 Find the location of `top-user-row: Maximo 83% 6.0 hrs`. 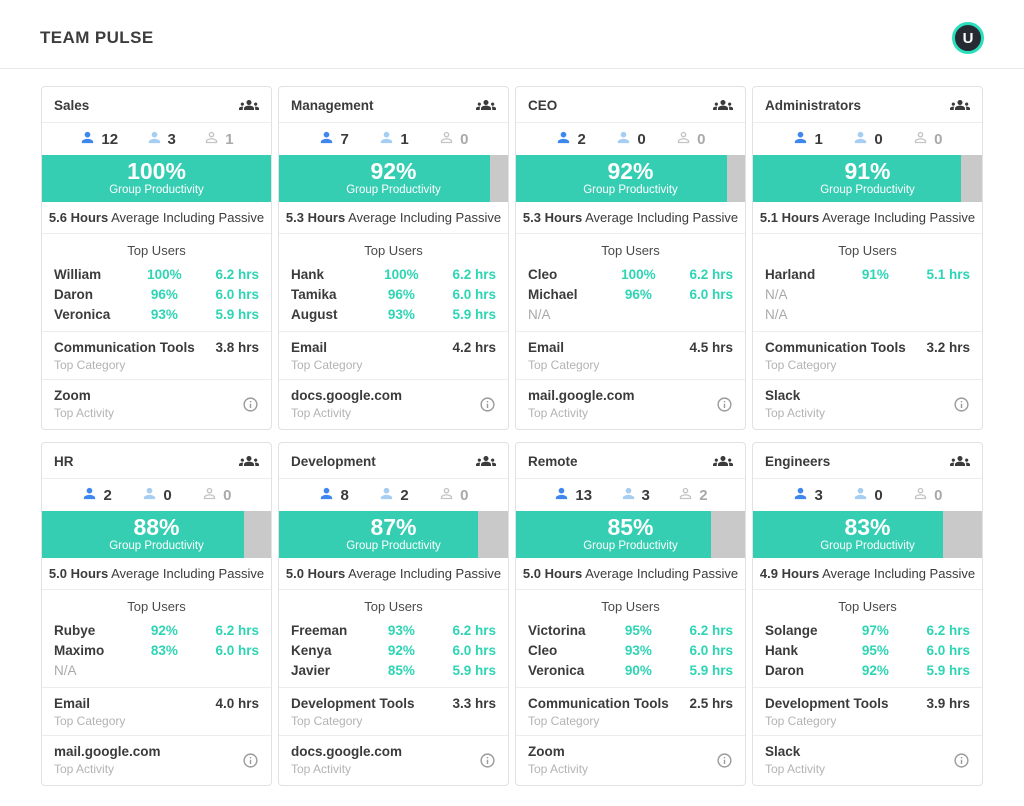

top-user-row: Maximo 83% 6.0 hrs is located at coordinates (156, 650).